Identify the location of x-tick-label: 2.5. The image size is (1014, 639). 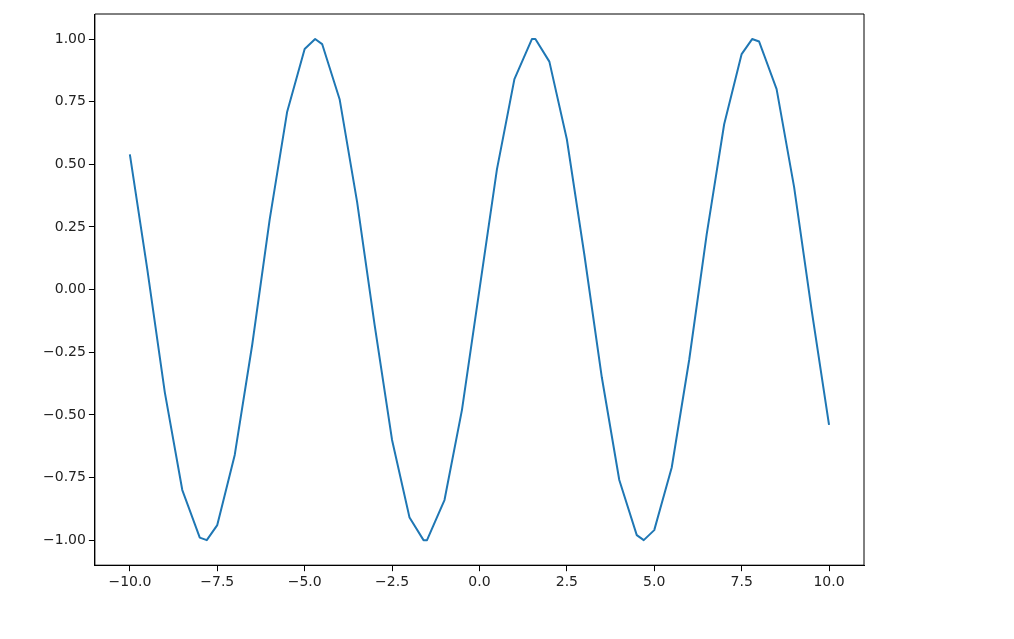
(566, 581).